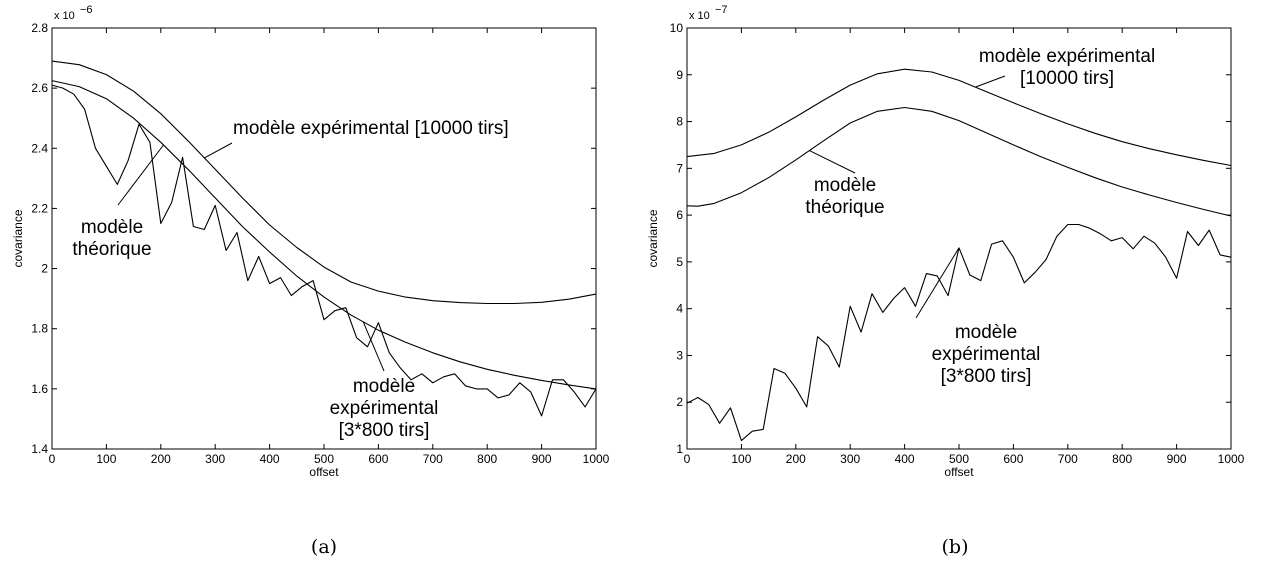 The height and width of the screenshot is (567, 1265). Describe the element at coordinates (324, 547) in the screenshot. I see `figure-caption: (a)` at that location.